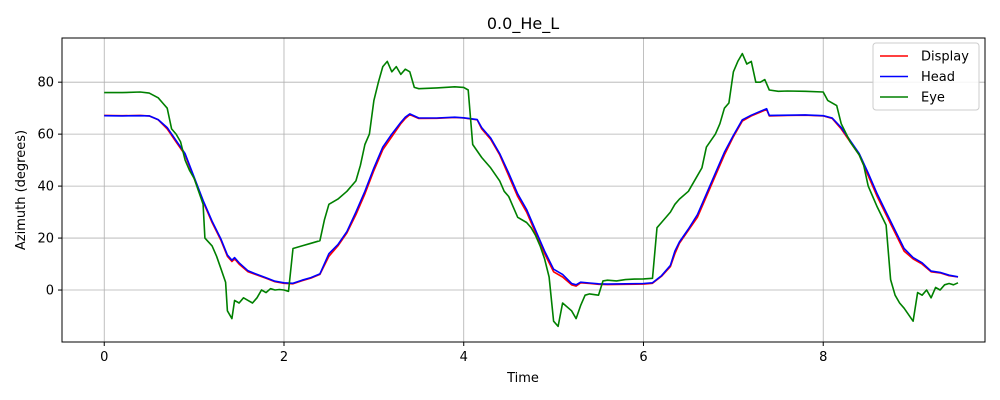  Describe the element at coordinates (523, 24) in the screenshot. I see `chart-title: 0.0_He_L` at that location.